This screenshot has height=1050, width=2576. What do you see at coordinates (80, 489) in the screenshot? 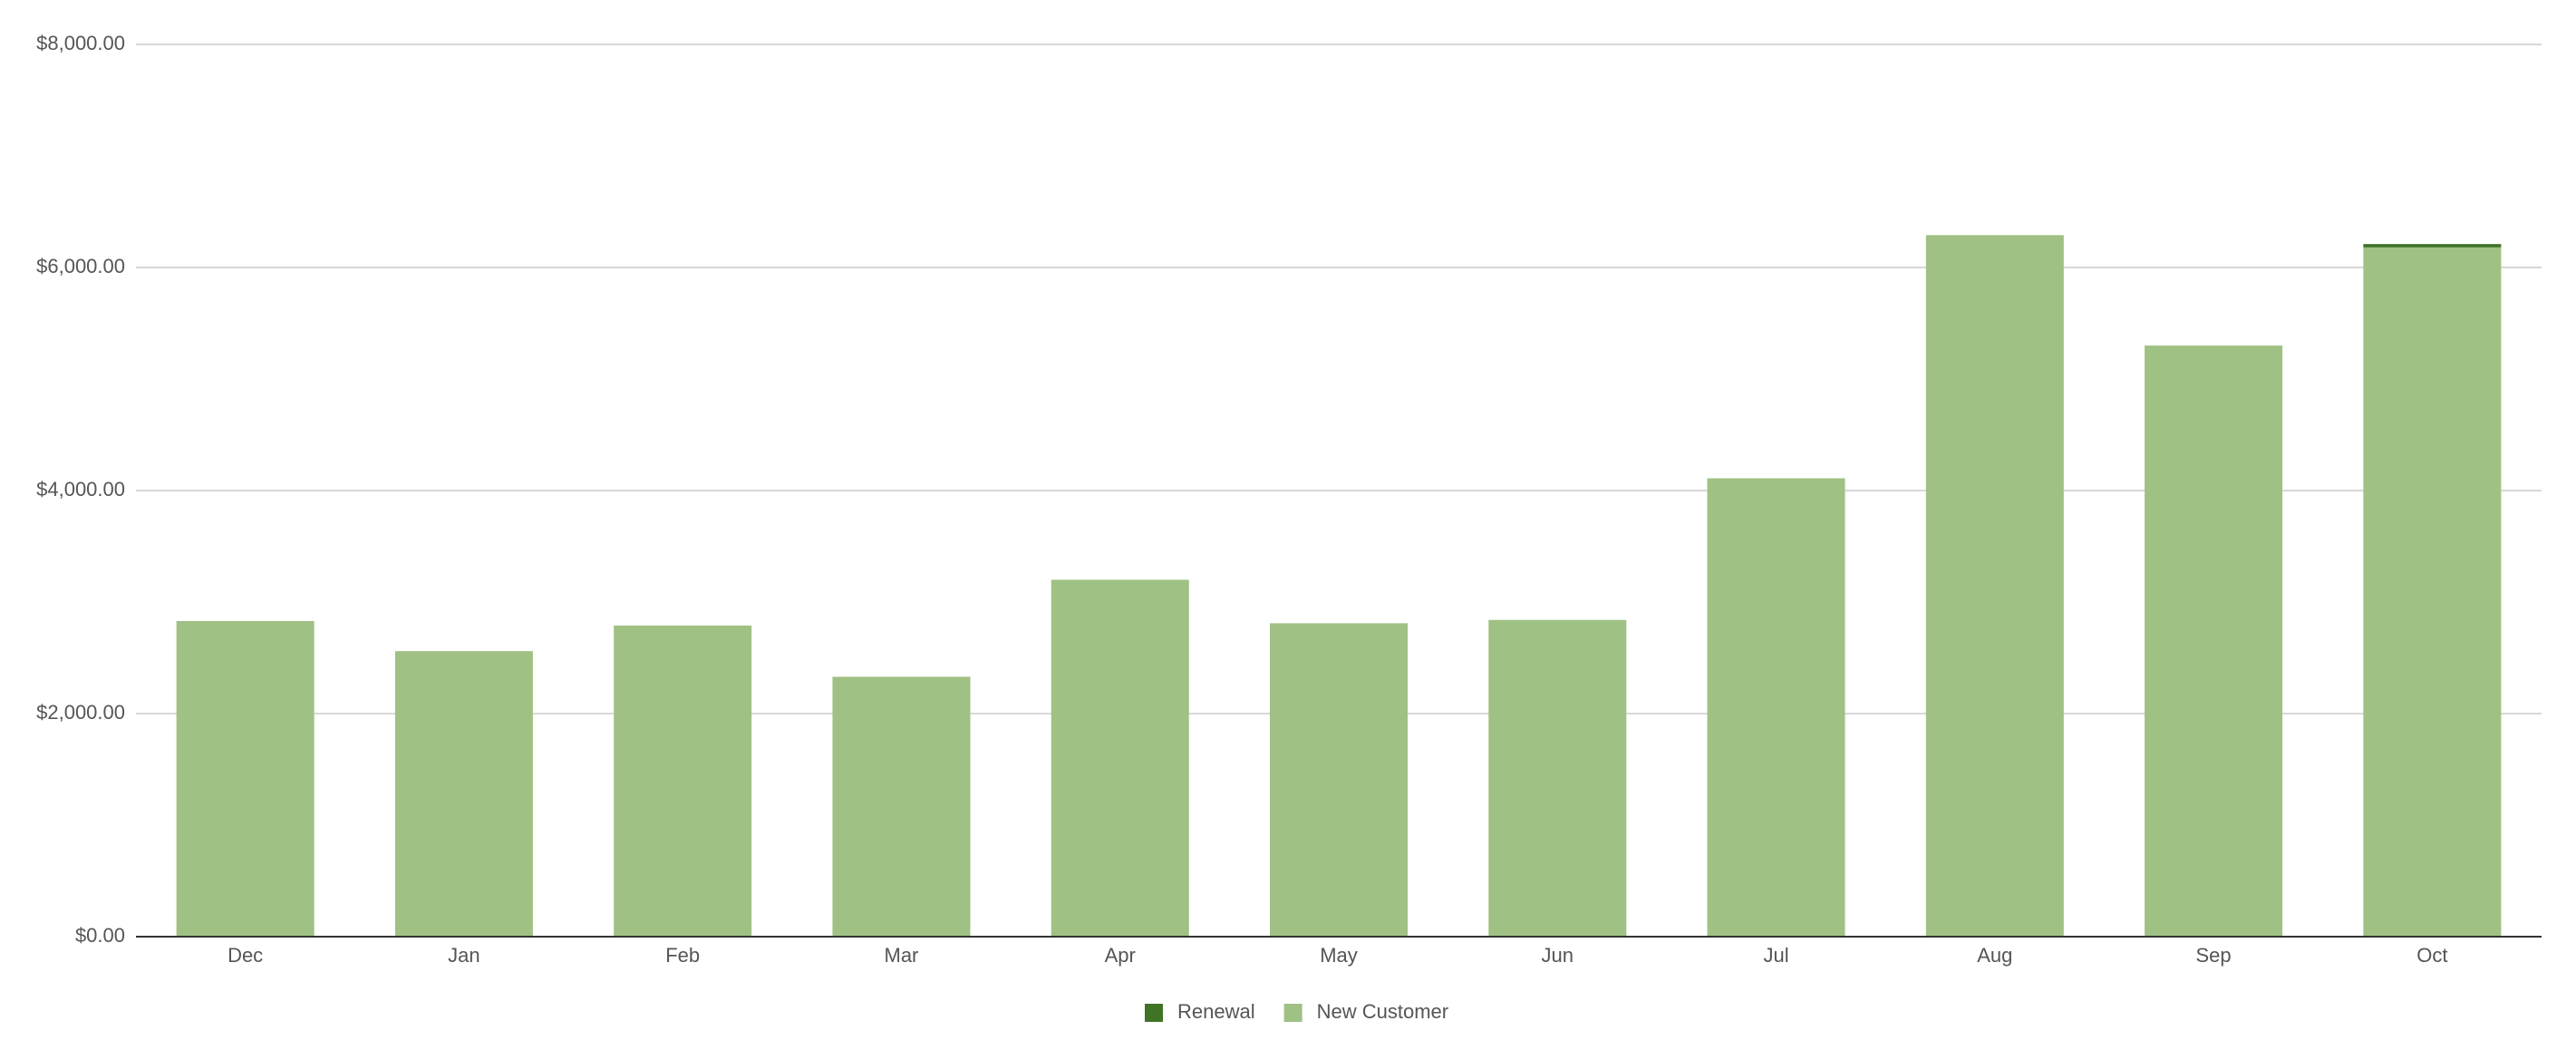
I see `y-tick-label: $4,000.00` at bounding box center [80, 489].